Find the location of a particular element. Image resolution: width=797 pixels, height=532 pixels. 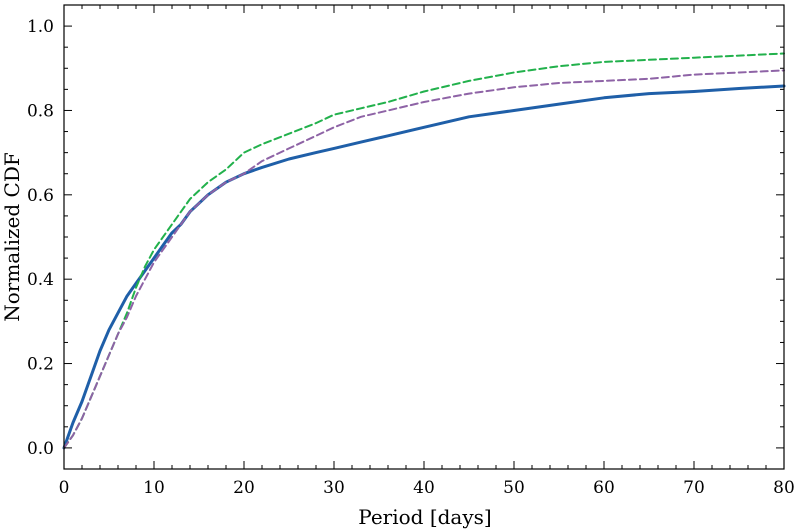

x-tick-label: 10 is located at coordinates (154, 488).